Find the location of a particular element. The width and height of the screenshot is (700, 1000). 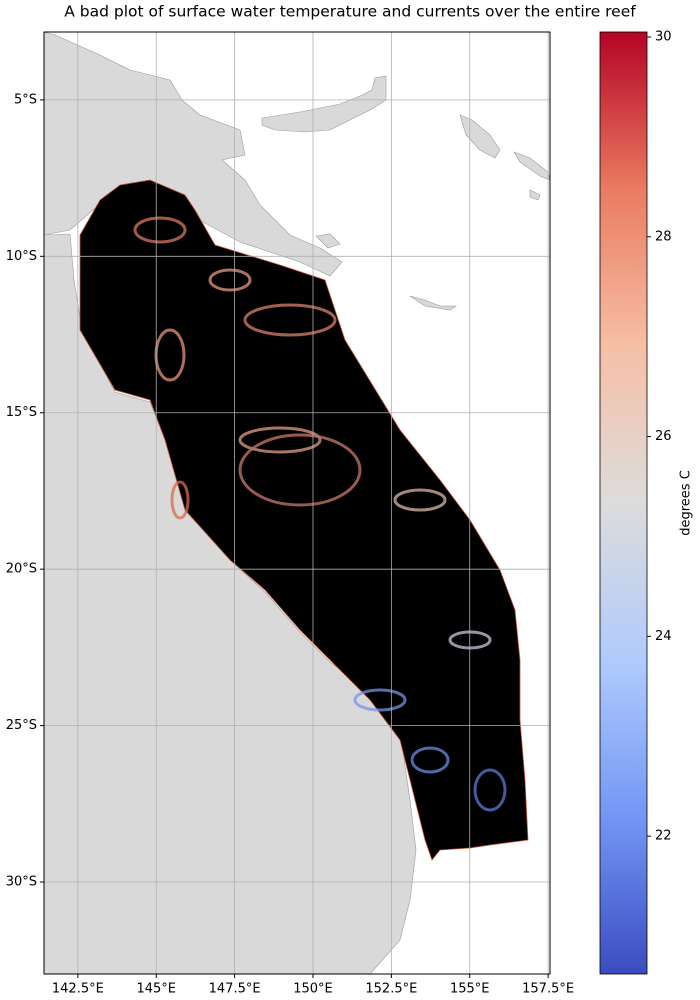

y-tick-label: 20°S is located at coordinates (21, 569).